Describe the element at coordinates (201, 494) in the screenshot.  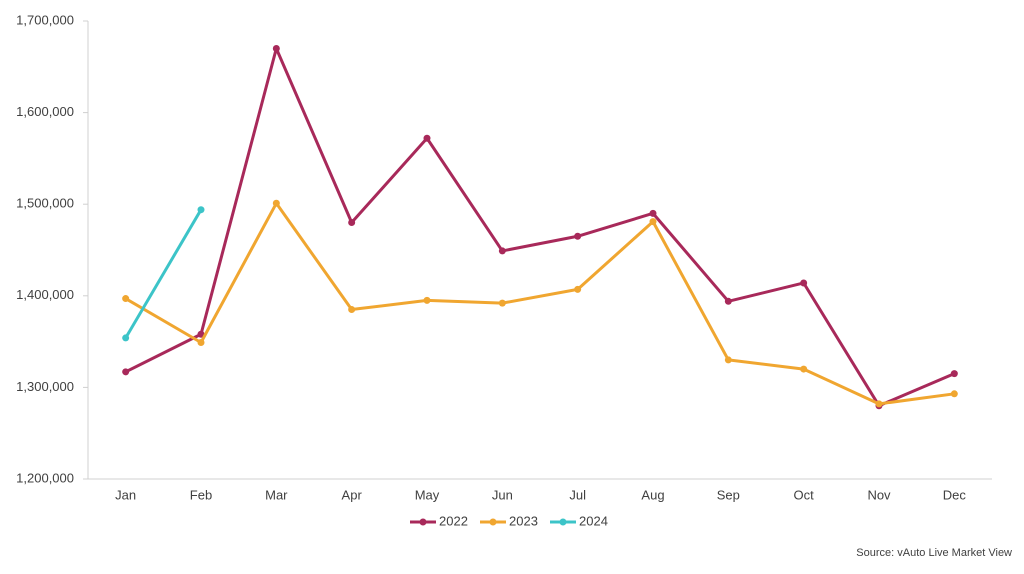
I see `x-tick-label: Feb` at that location.